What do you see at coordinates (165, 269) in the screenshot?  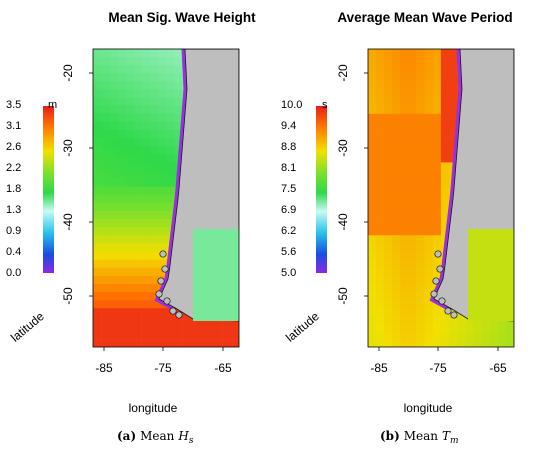 I see `island` at bounding box center [165, 269].